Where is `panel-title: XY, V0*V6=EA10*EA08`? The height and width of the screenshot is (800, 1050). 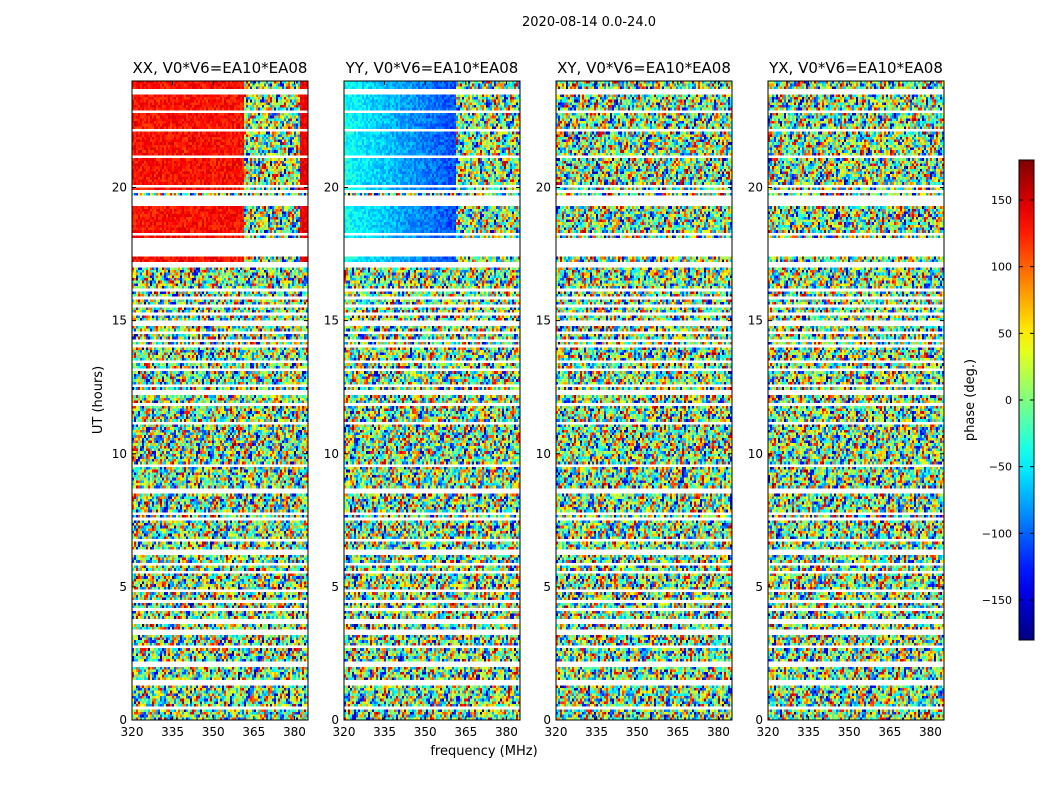
panel-title: XY, V0*V6=EA10*EA08 is located at coordinates (644, 68).